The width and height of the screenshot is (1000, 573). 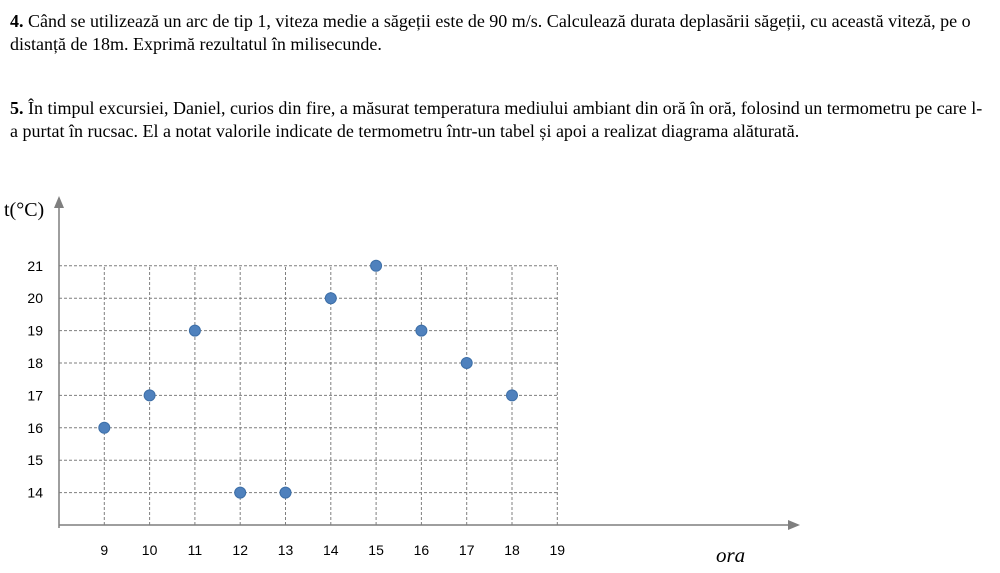 I want to click on y-tick-label: 20, so click(x=35, y=298).